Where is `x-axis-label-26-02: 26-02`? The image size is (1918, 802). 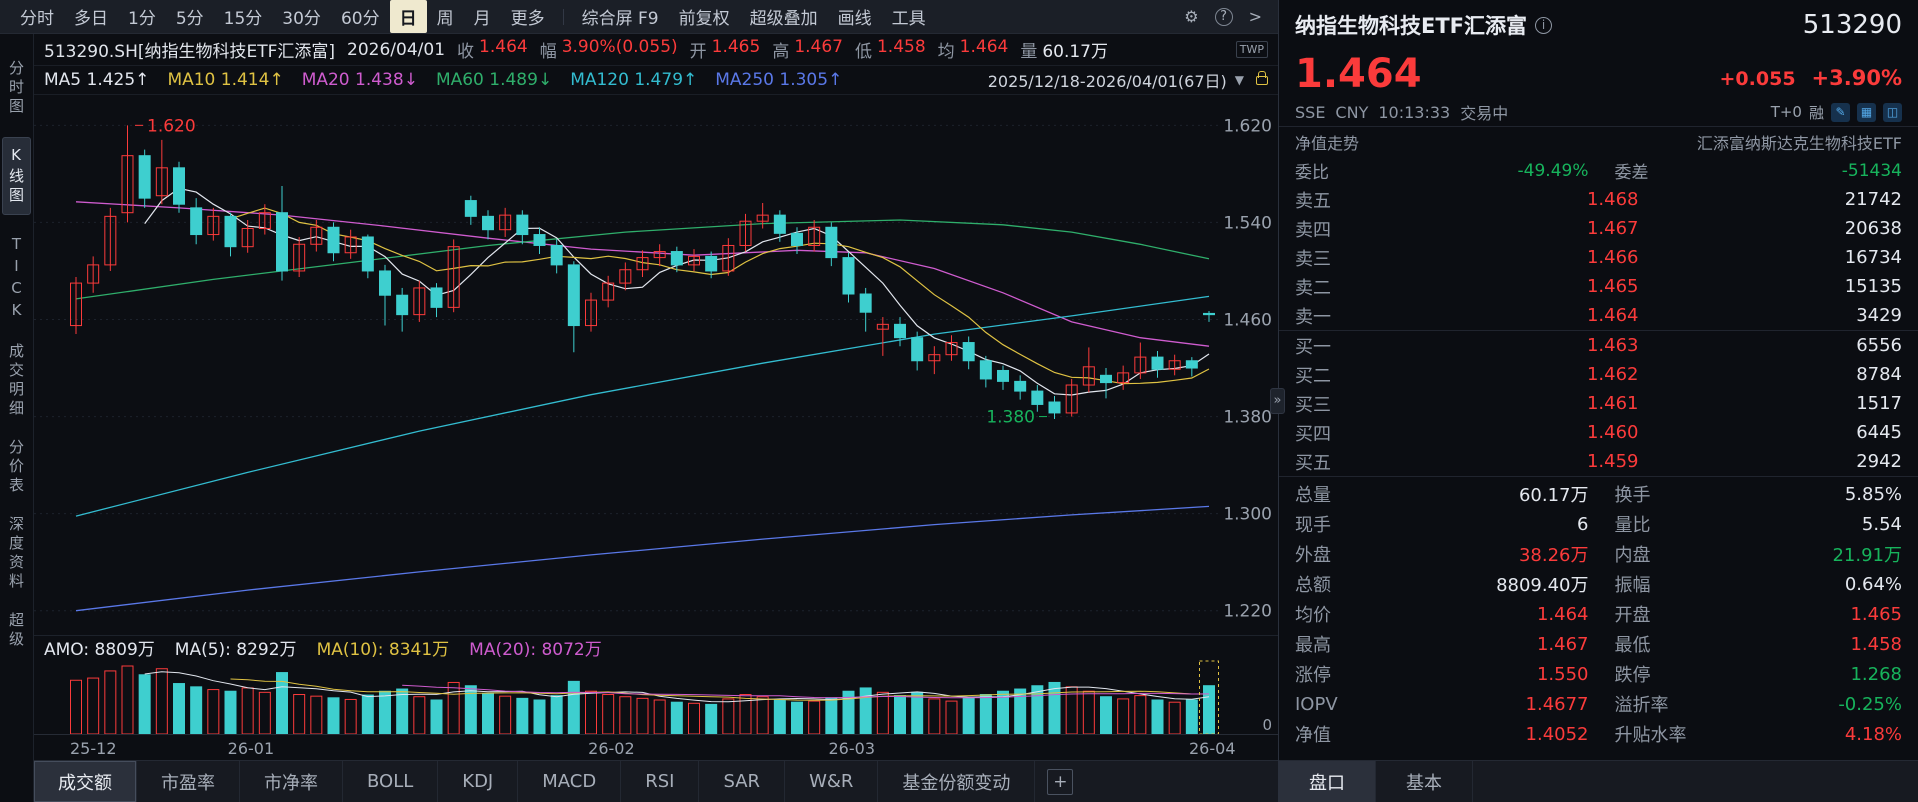 x-axis-label-26-02: 26-02 is located at coordinates (611, 748).